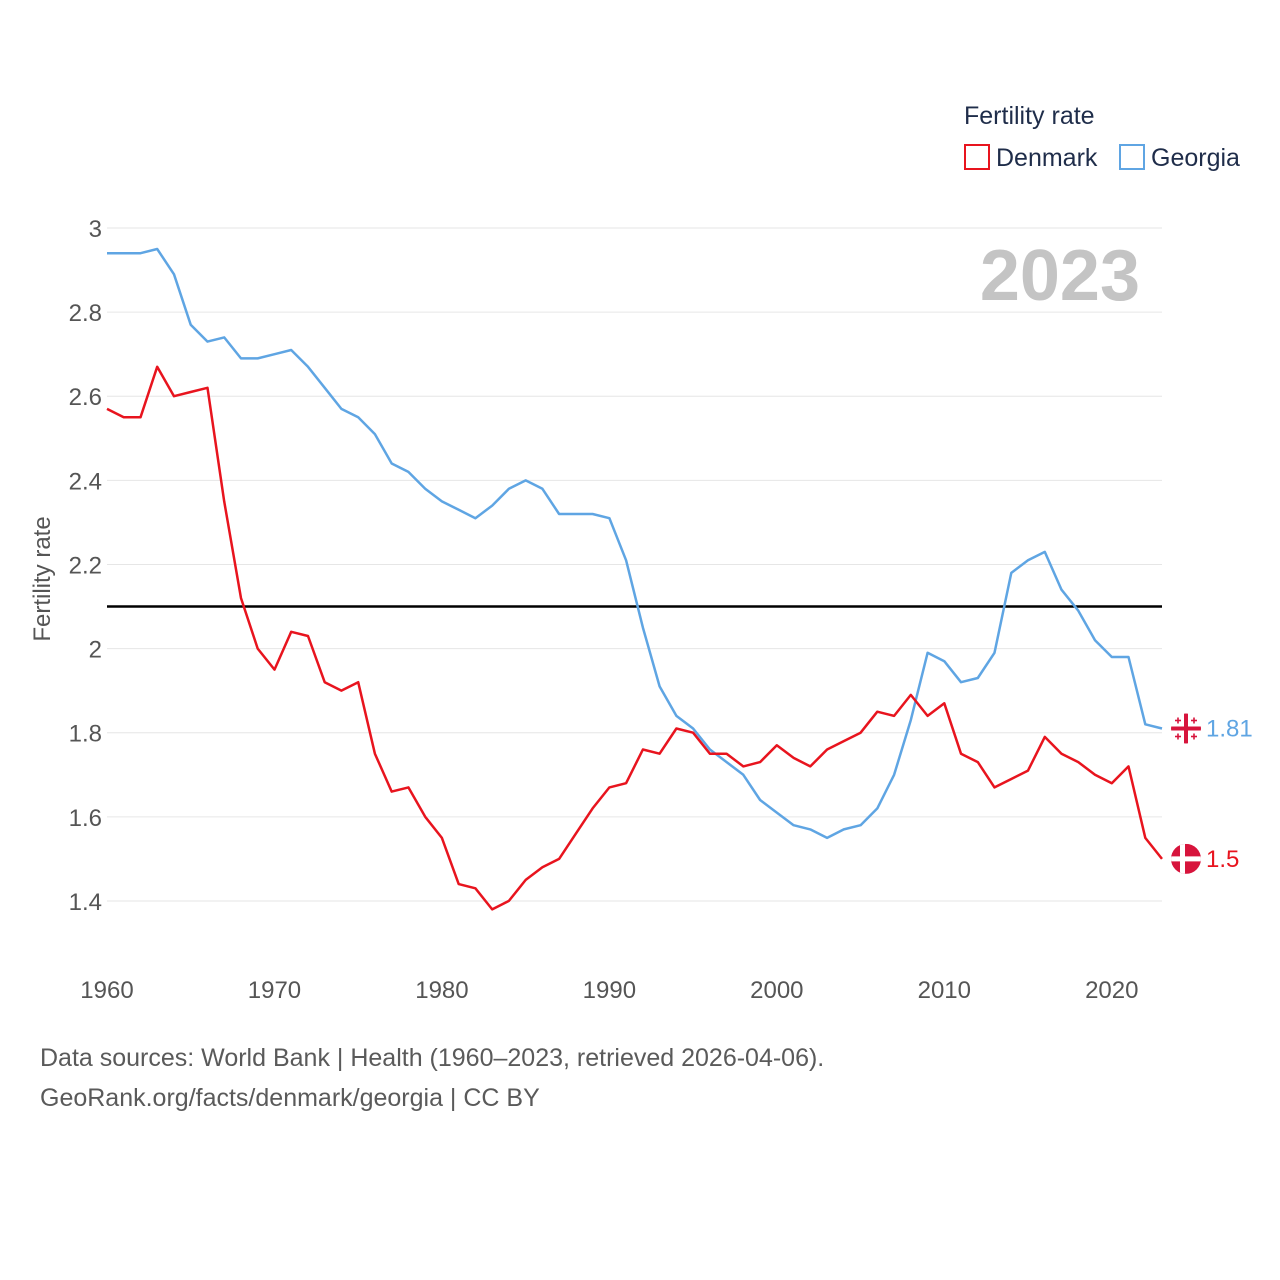 This screenshot has height=1280, width=1280. I want to click on x-tick-label: 1990, so click(609, 990).